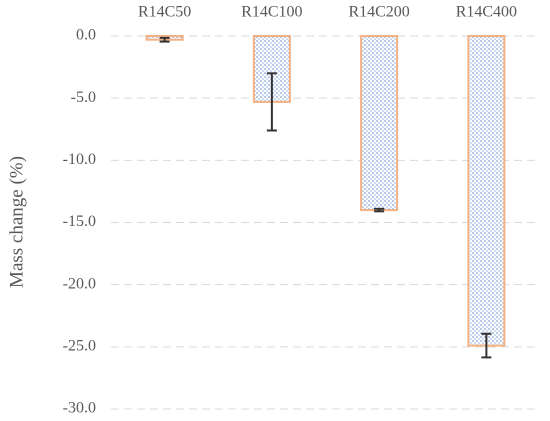 This screenshot has width=550, height=421. I want to click on y-axis-label: Mass change (%), so click(16, 222).